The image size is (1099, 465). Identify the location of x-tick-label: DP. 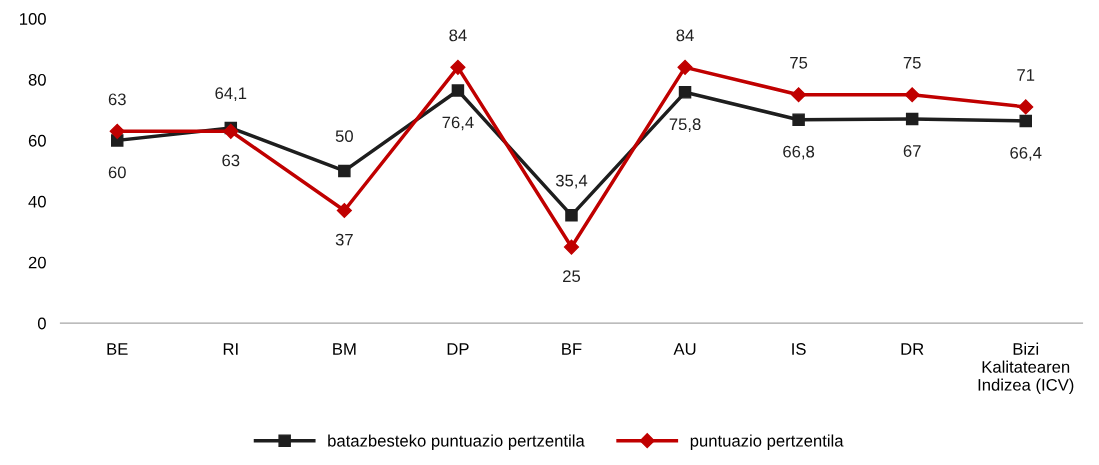
(458, 349).